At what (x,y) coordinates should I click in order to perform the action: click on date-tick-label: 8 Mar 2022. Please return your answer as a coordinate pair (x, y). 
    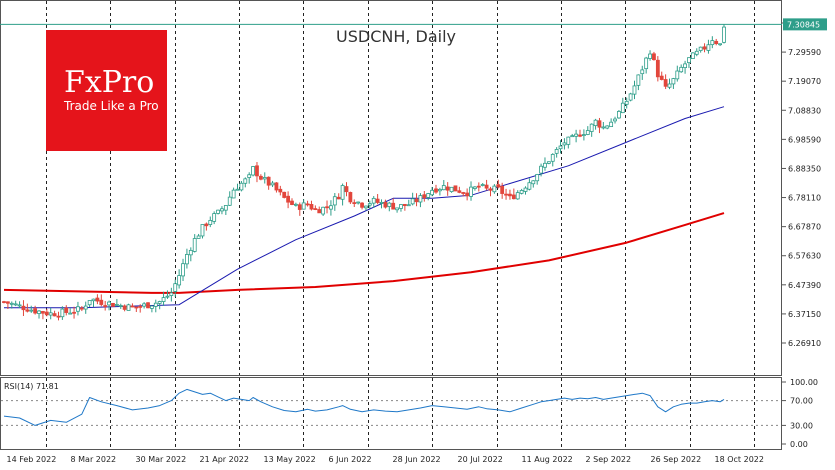
    Looking at the image, I should click on (94, 459).